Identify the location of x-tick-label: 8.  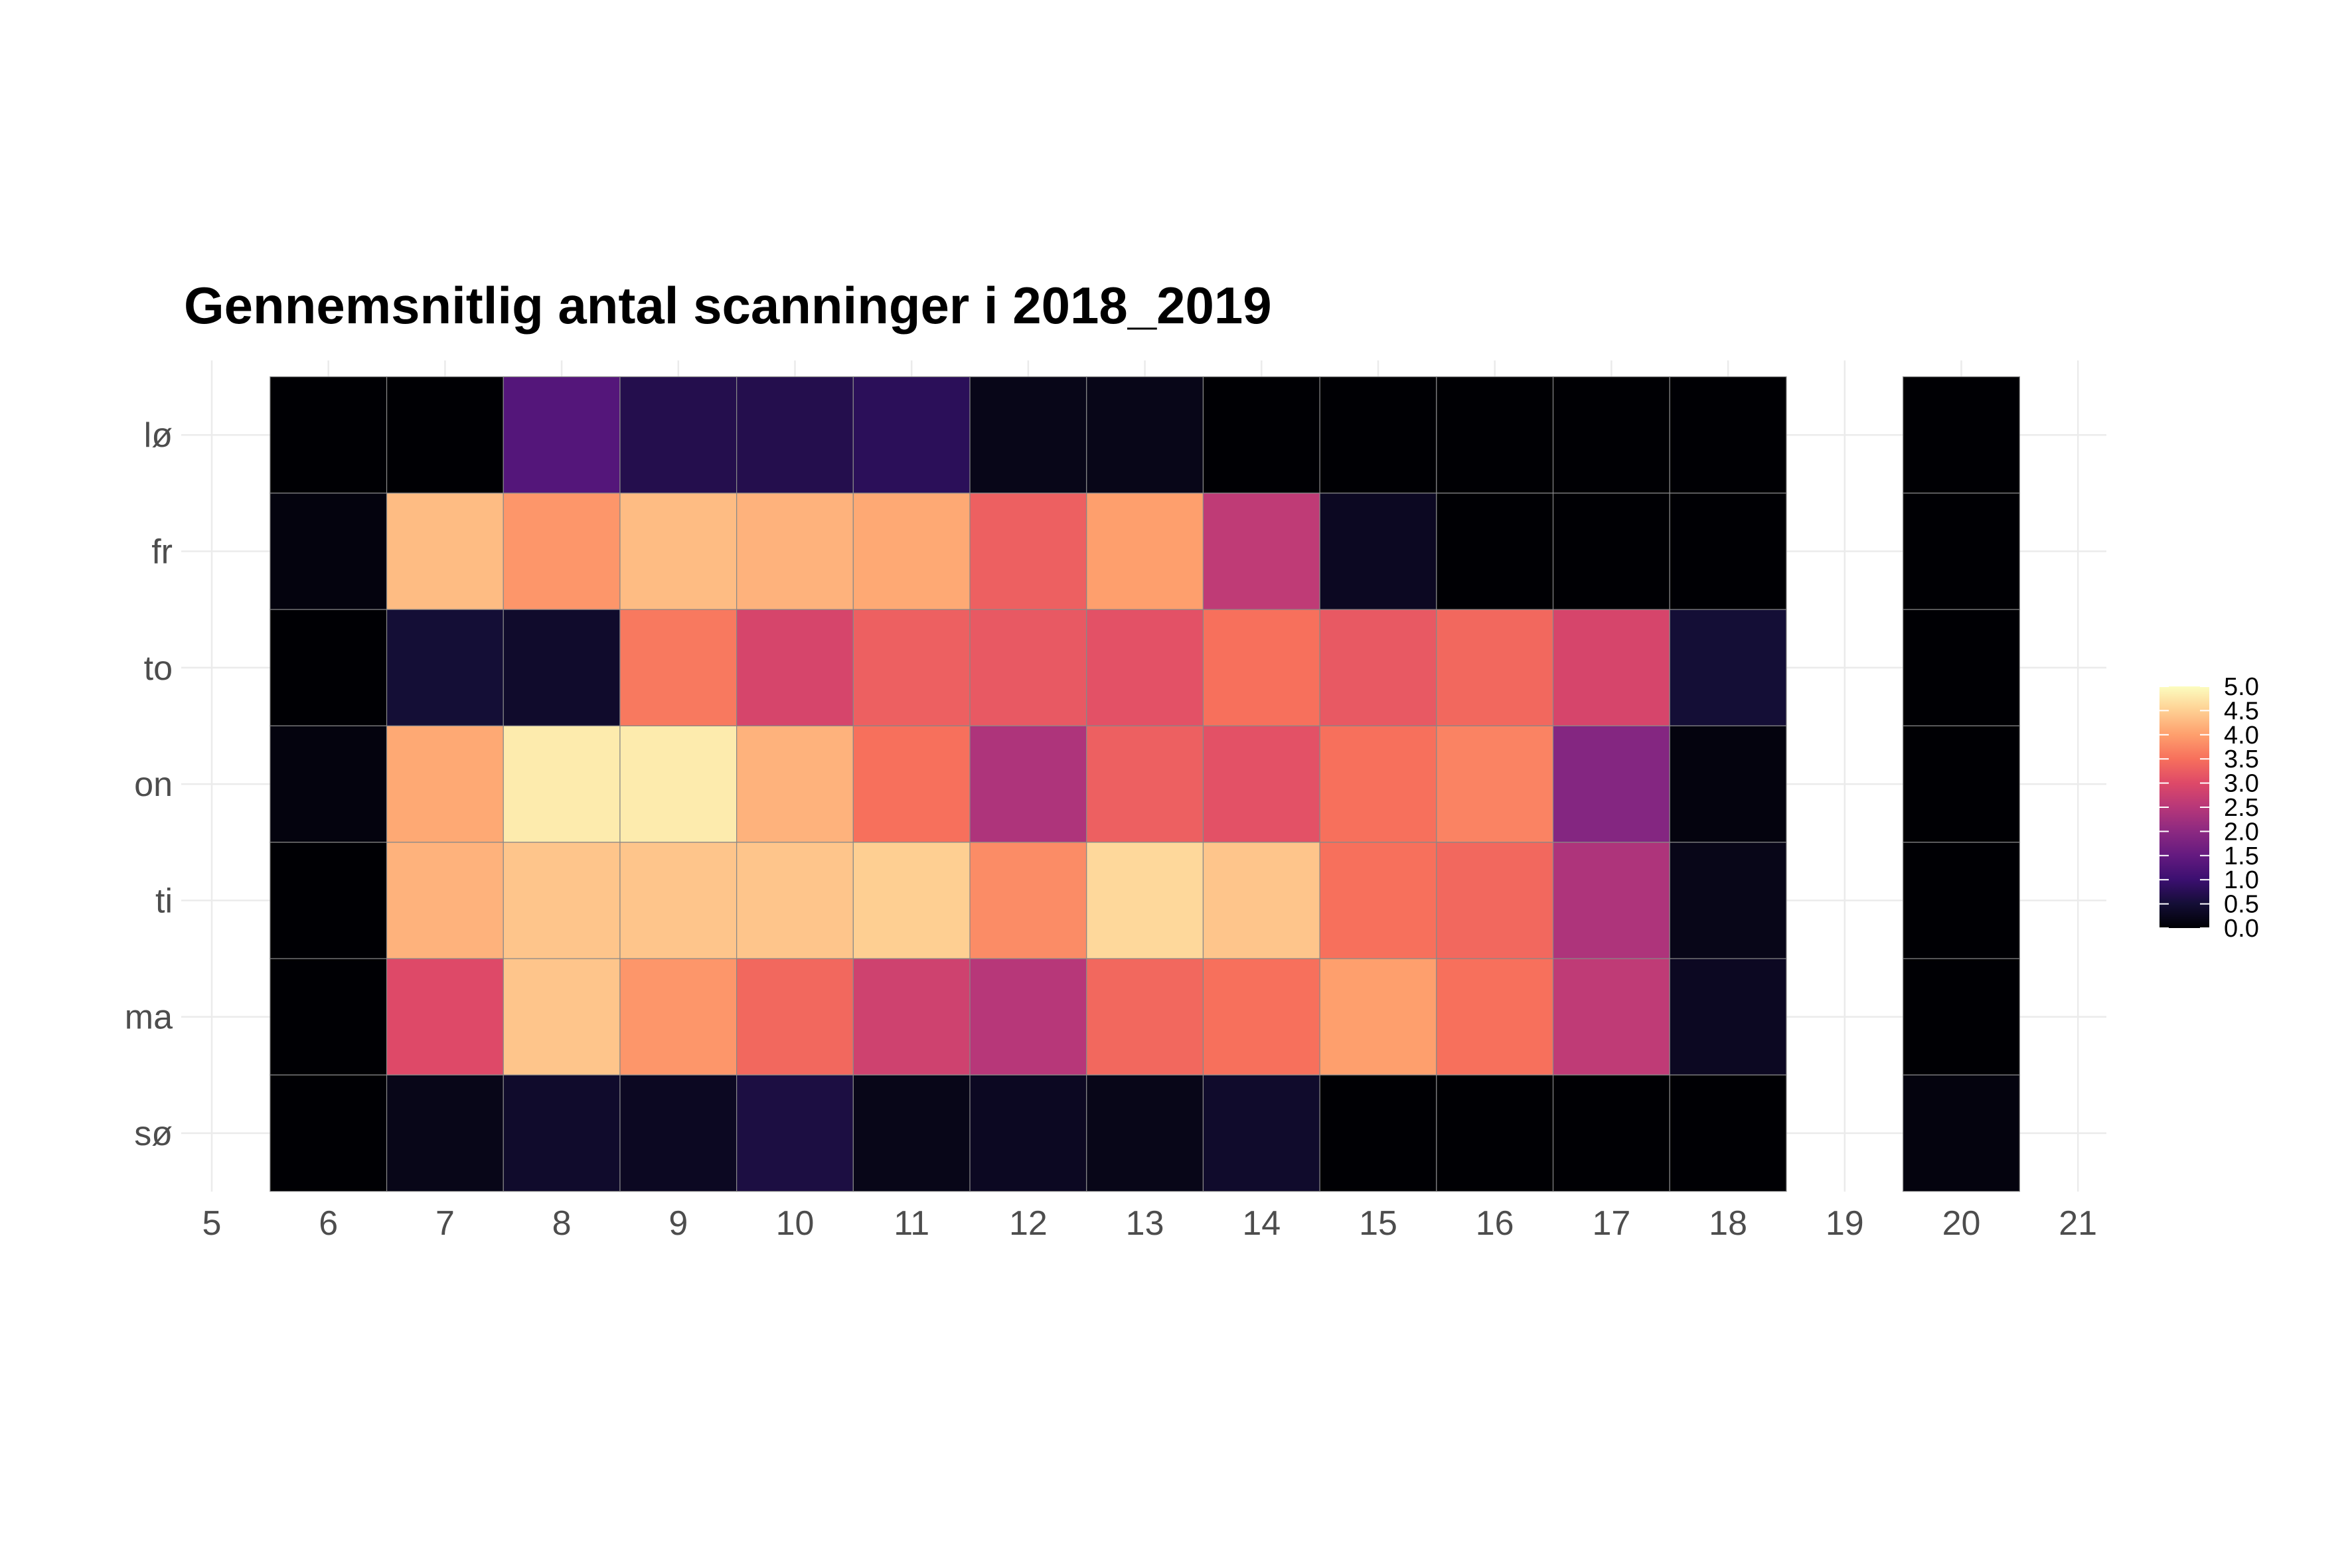
(562, 1224).